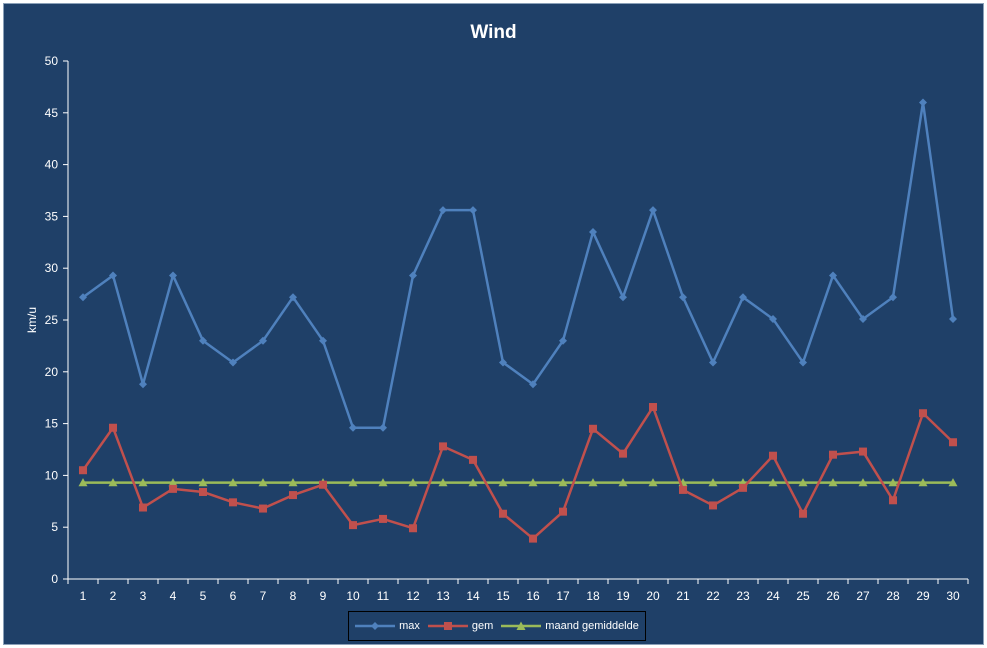 This screenshot has height=648, width=987. Describe the element at coordinates (52, 113) in the screenshot. I see `y-tick-label: 45` at that location.